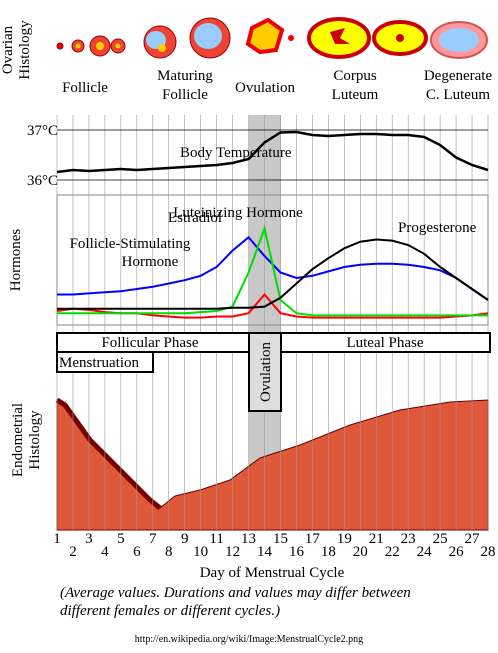 The width and height of the screenshot is (498, 653). Describe the element at coordinates (16, 260) in the screenshot. I see `section-label: Hormones` at that location.